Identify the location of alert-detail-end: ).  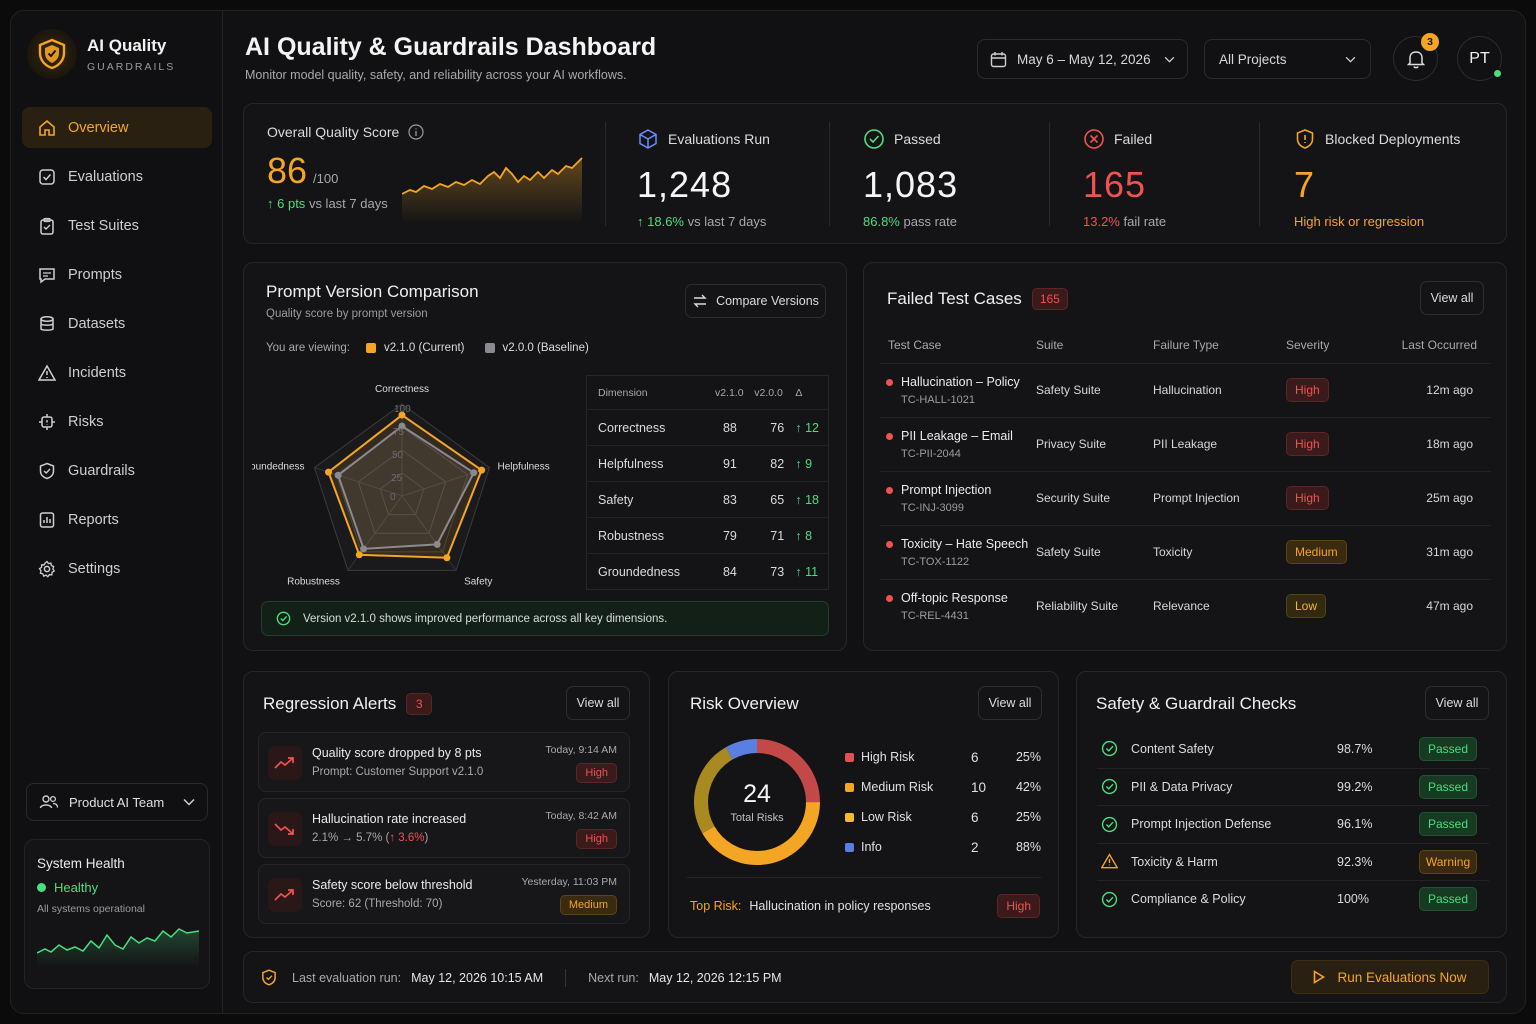
(426, 838).